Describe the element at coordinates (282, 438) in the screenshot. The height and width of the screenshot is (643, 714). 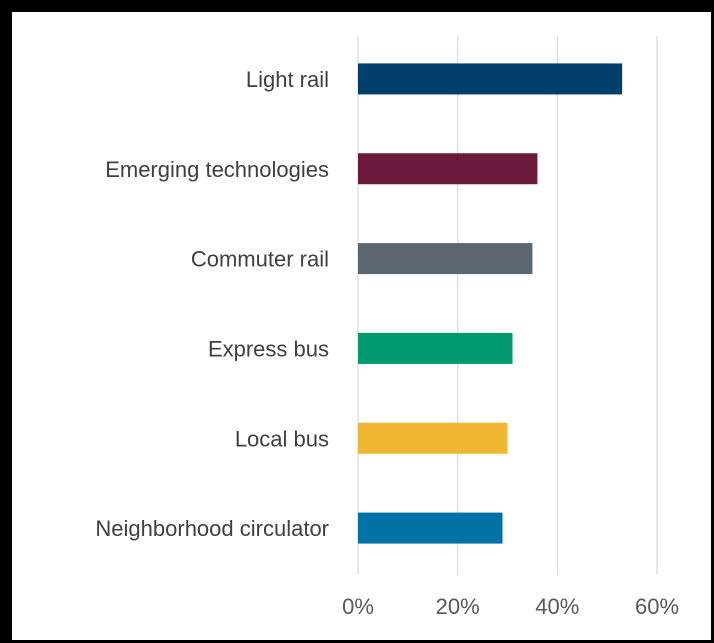
I see `category-label: Local bus` at that location.